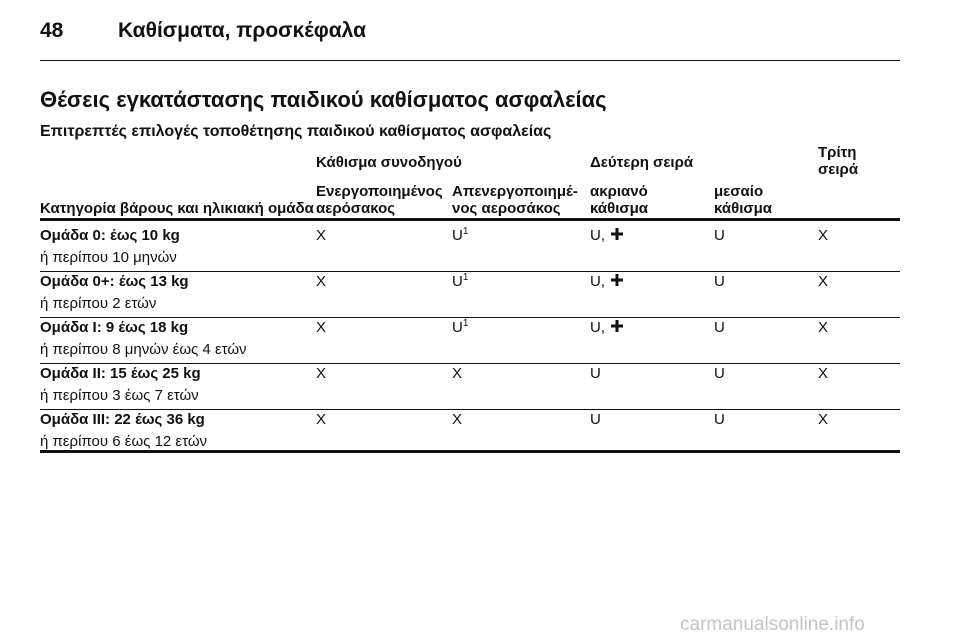 The width and height of the screenshot is (960, 642). I want to click on group-header: σειρά, so click(838, 169).